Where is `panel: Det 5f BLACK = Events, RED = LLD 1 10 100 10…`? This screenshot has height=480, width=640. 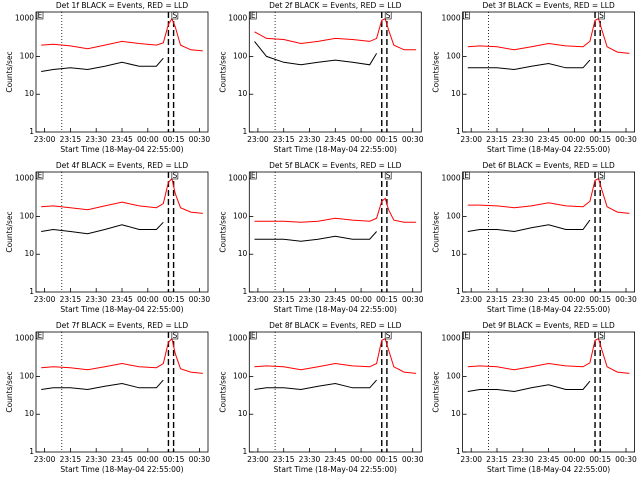 panel: Det 5f BLACK = Events, RED = LLD 1 10 100 10… is located at coordinates (320, 237).